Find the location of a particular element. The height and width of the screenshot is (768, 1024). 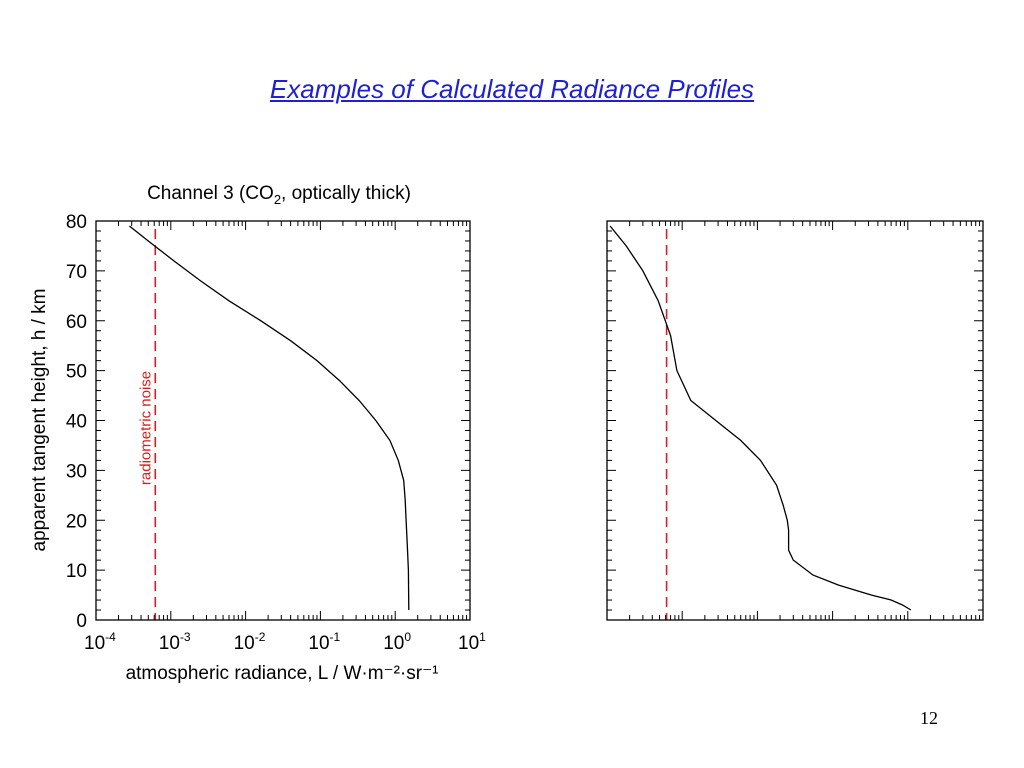

y-tick-label: 10 is located at coordinates (76, 571).